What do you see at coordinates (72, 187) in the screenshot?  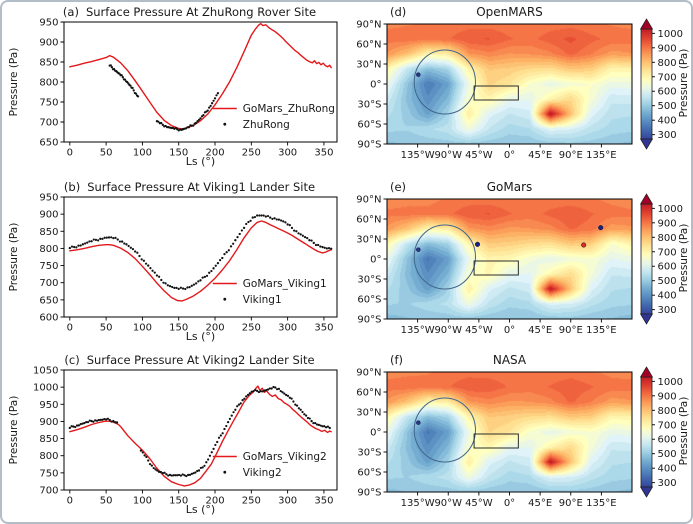 I see `panel-b-tag: (b)` at bounding box center [72, 187].